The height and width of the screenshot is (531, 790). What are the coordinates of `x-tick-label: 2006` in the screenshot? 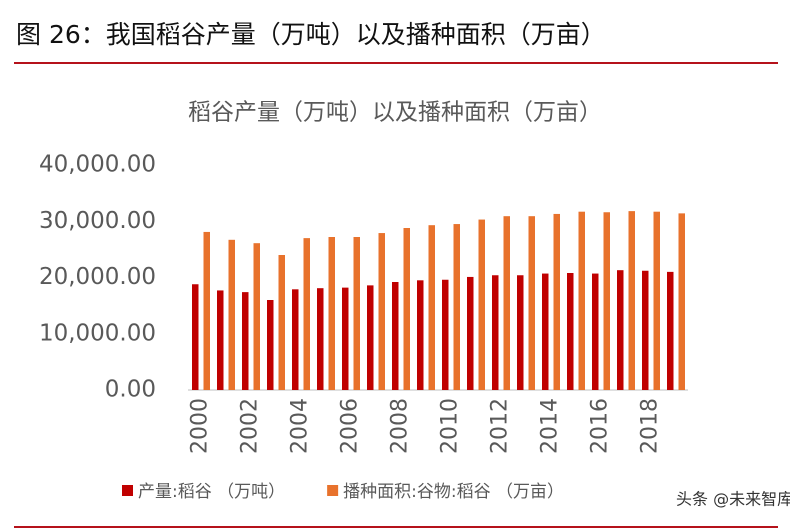 It's located at (350, 426).